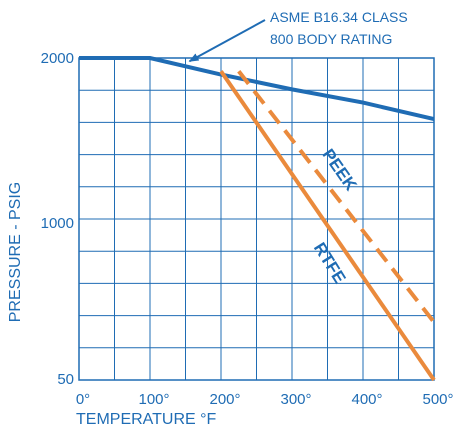  I want to click on x-axis-title: TEMPERATURE °F, so click(146, 419).